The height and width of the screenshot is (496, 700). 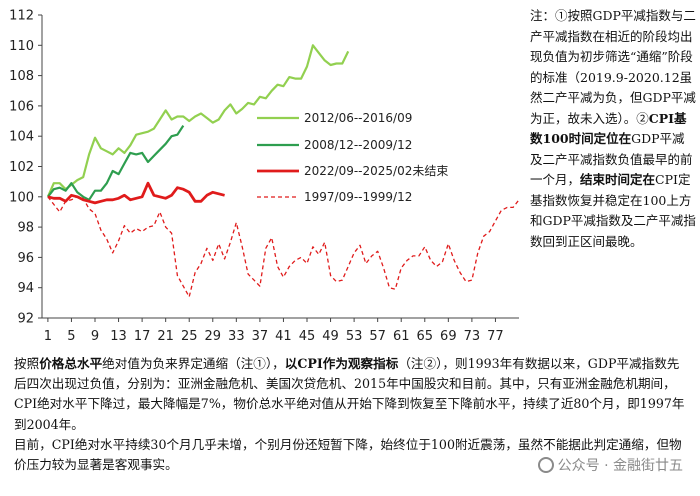 I want to click on x-tick-label: 37, so click(x=260, y=336).